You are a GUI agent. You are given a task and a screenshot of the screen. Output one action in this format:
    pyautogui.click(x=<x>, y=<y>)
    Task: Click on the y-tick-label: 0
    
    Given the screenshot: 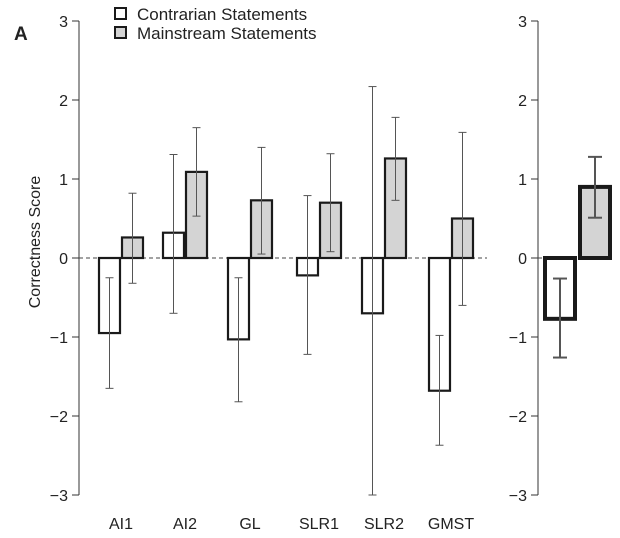 What is the action you would take?
    pyautogui.click(x=63, y=259)
    